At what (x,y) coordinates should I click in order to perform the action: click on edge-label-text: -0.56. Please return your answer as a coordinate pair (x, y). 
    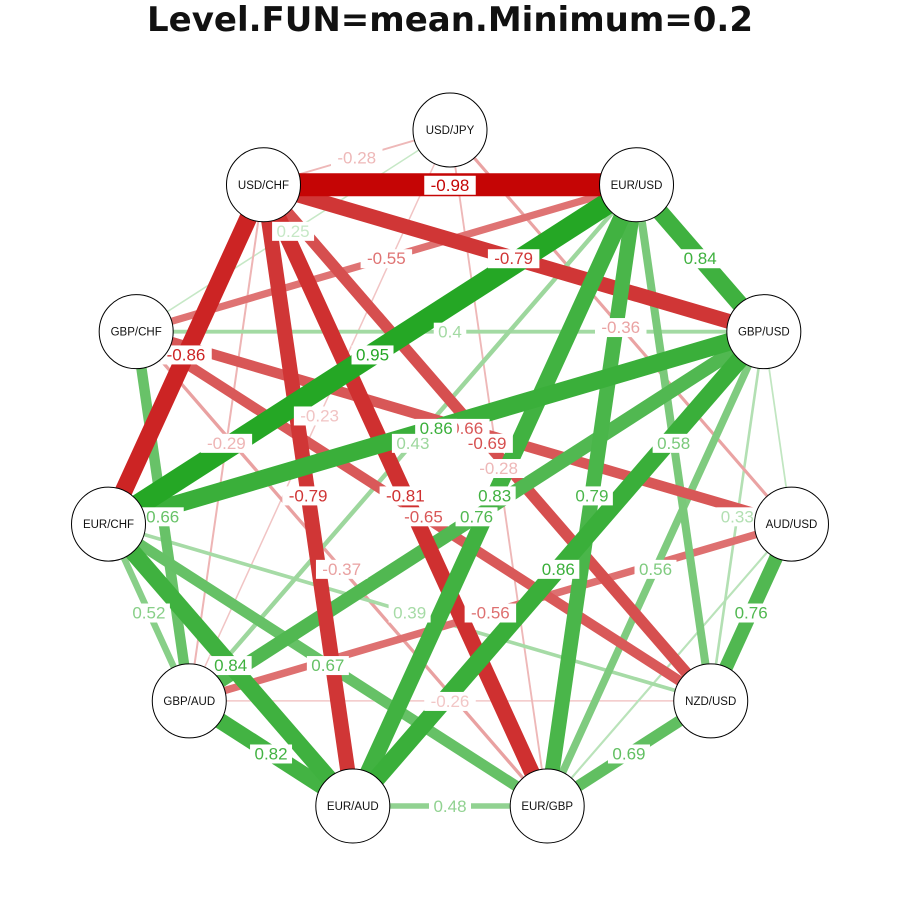
    Looking at the image, I should click on (490, 613).